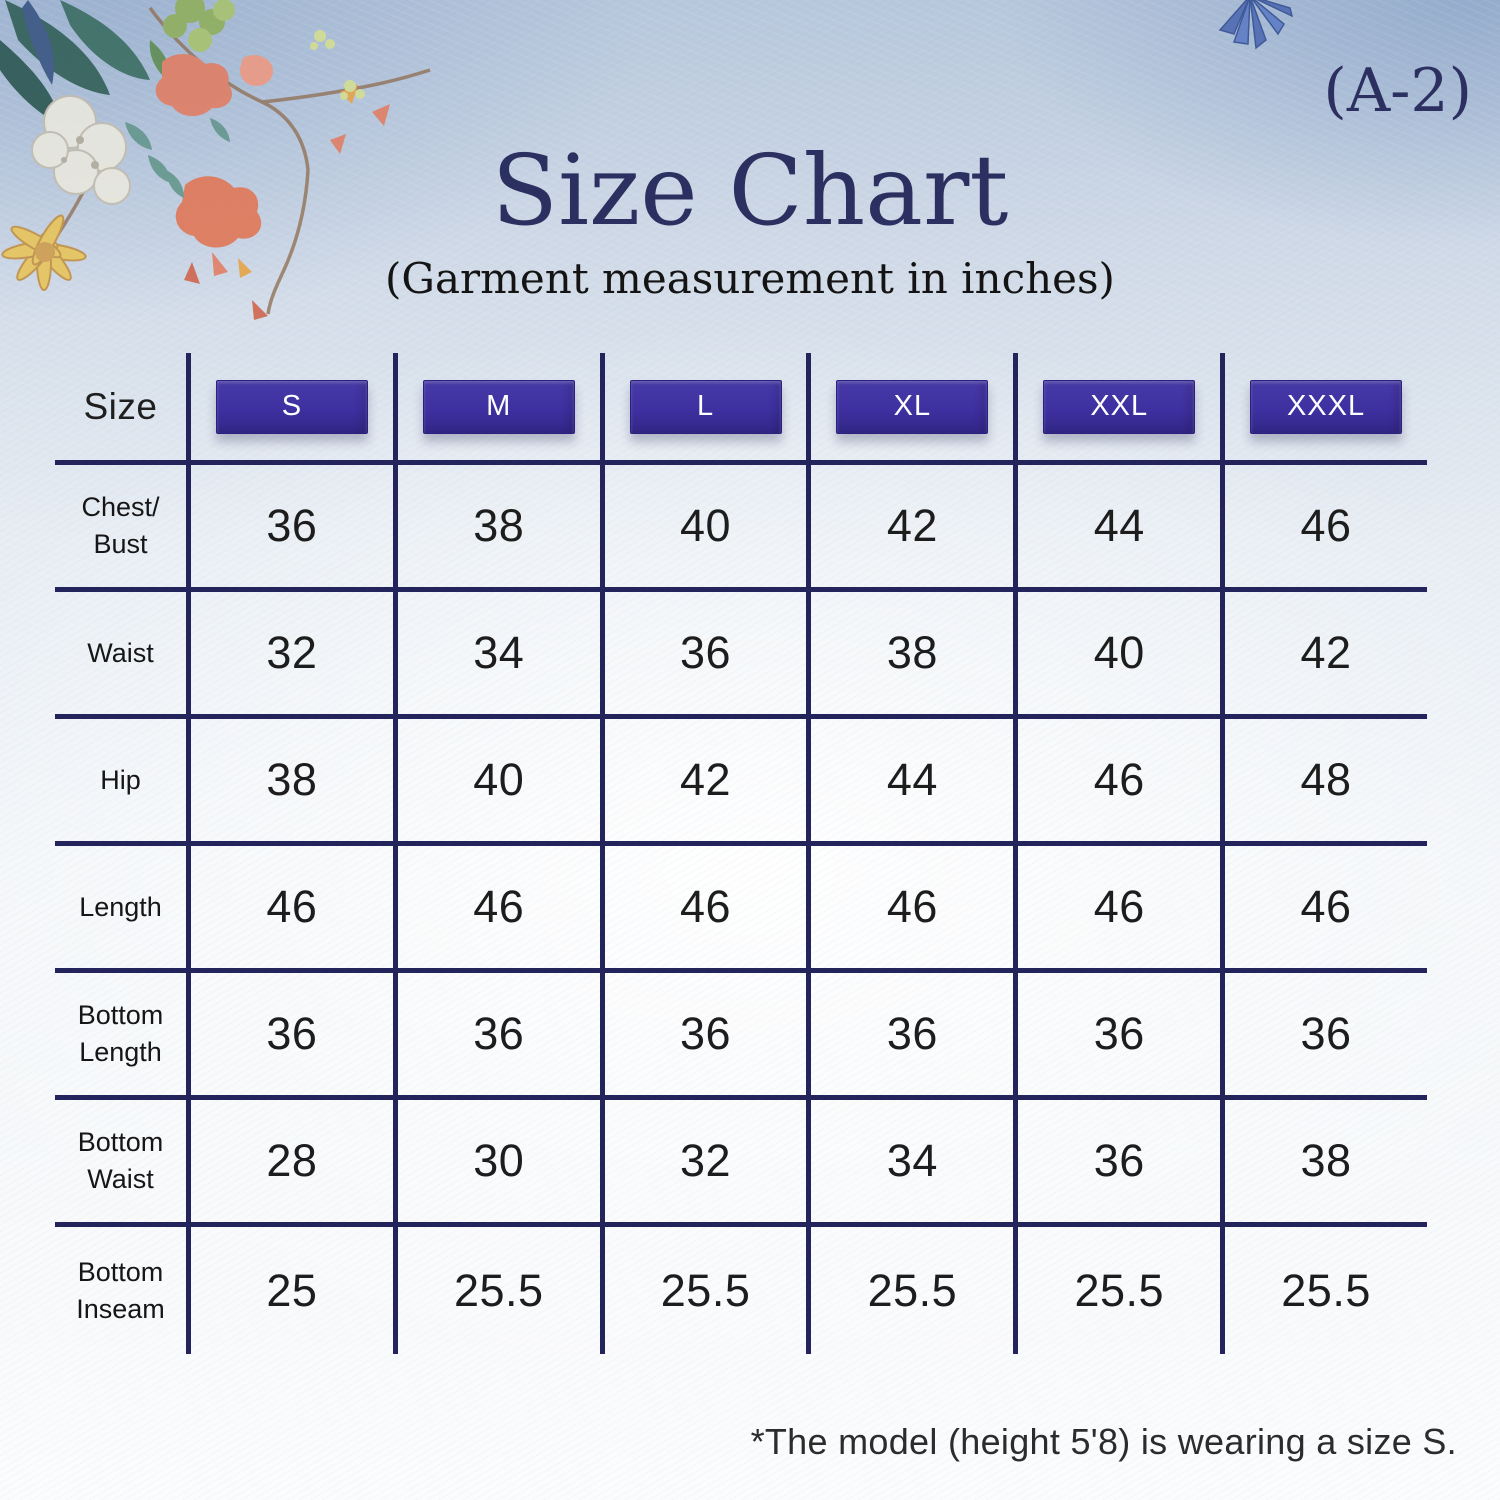 This screenshot has height=1500, width=1500. Describe the element at coordinates (120, 652) in the screenshot. I see `row-label-line: Waist` at that location.